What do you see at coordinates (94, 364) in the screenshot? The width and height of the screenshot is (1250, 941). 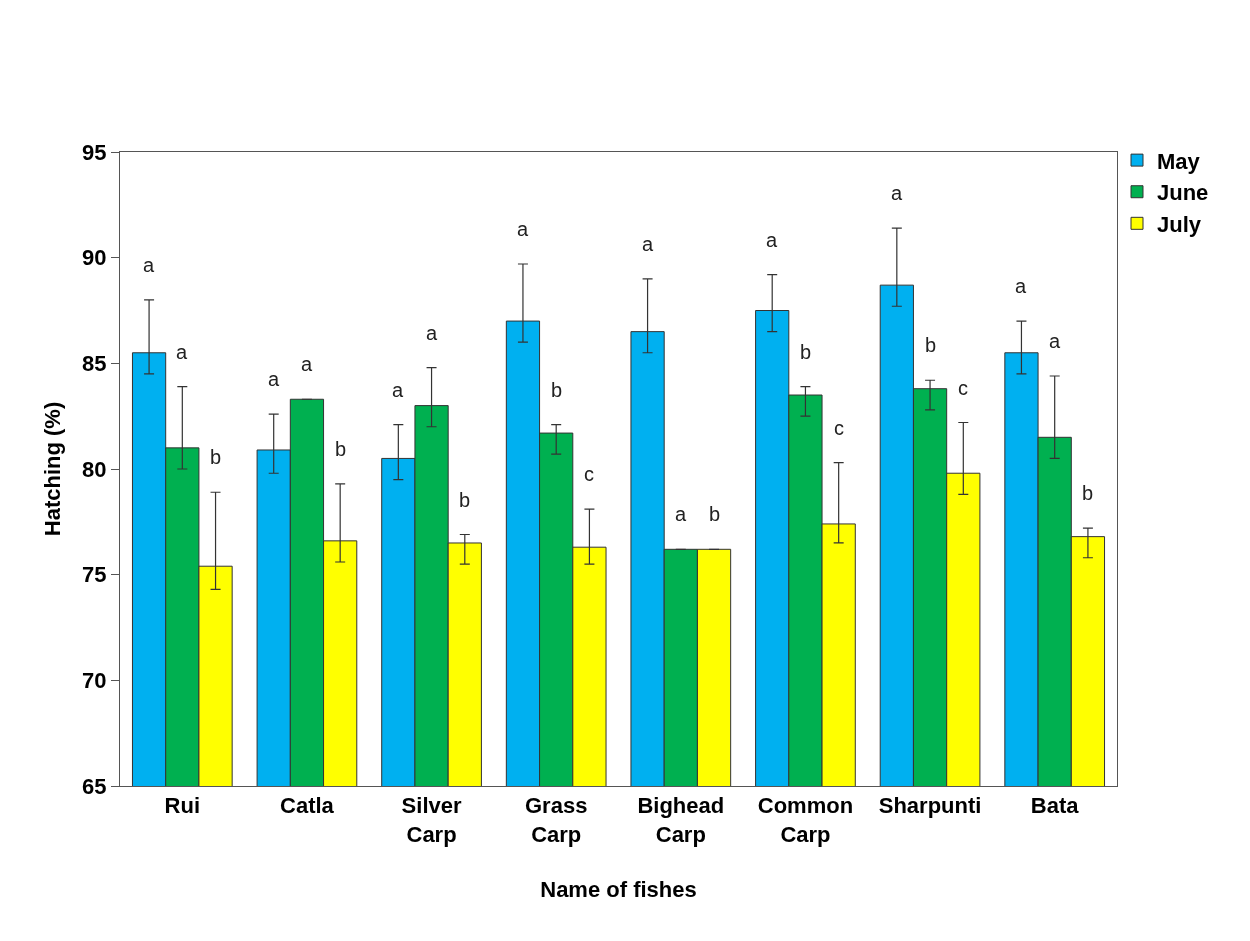 I see `y-tick-label: 85` at bounding box center [94, 364].